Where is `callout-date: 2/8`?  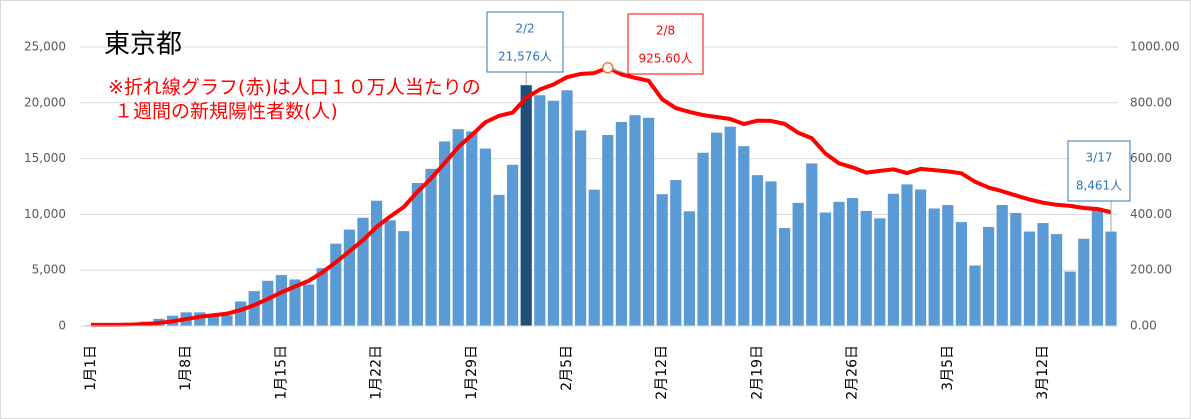 callout-date: 2/8 is located at coordinates (665, 31).